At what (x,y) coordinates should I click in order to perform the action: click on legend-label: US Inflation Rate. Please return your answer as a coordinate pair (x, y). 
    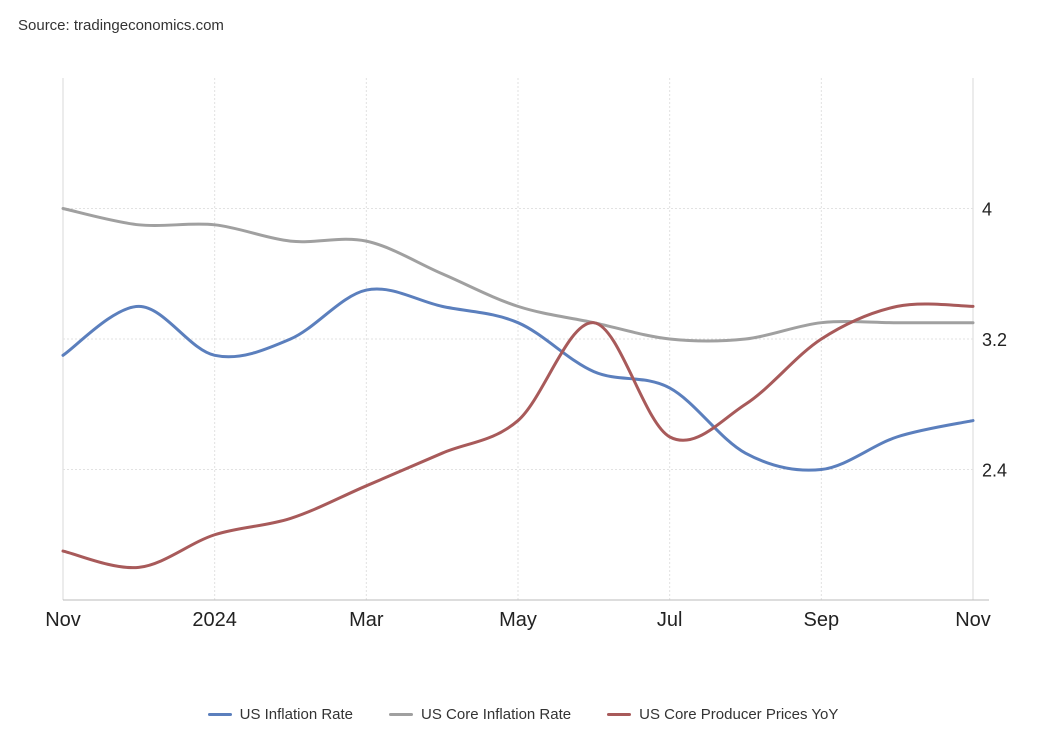
    Looking at the image, I should click on (296, 714).